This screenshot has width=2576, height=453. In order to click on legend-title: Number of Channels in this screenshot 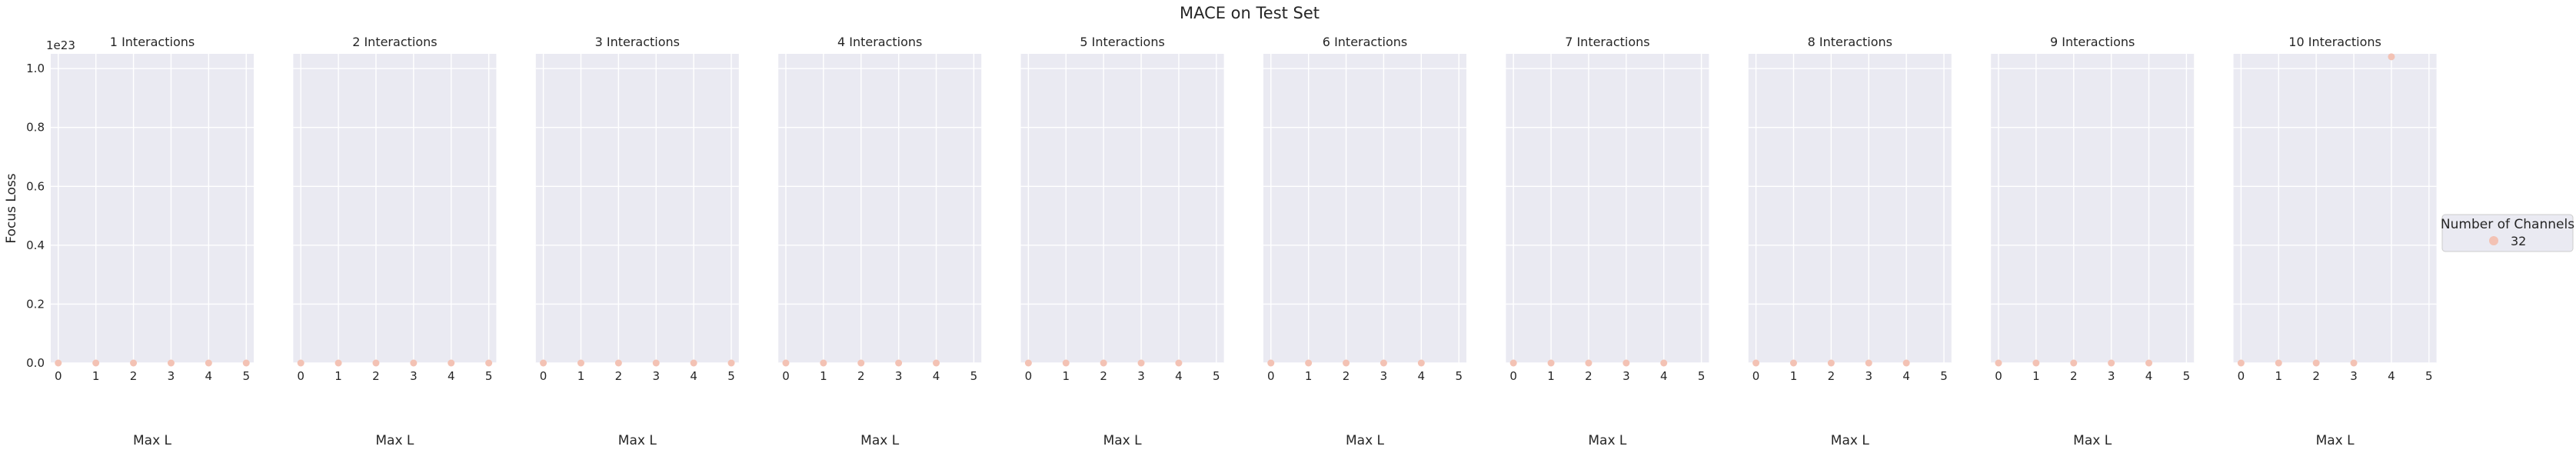, I will do `click(2507, 224)`.